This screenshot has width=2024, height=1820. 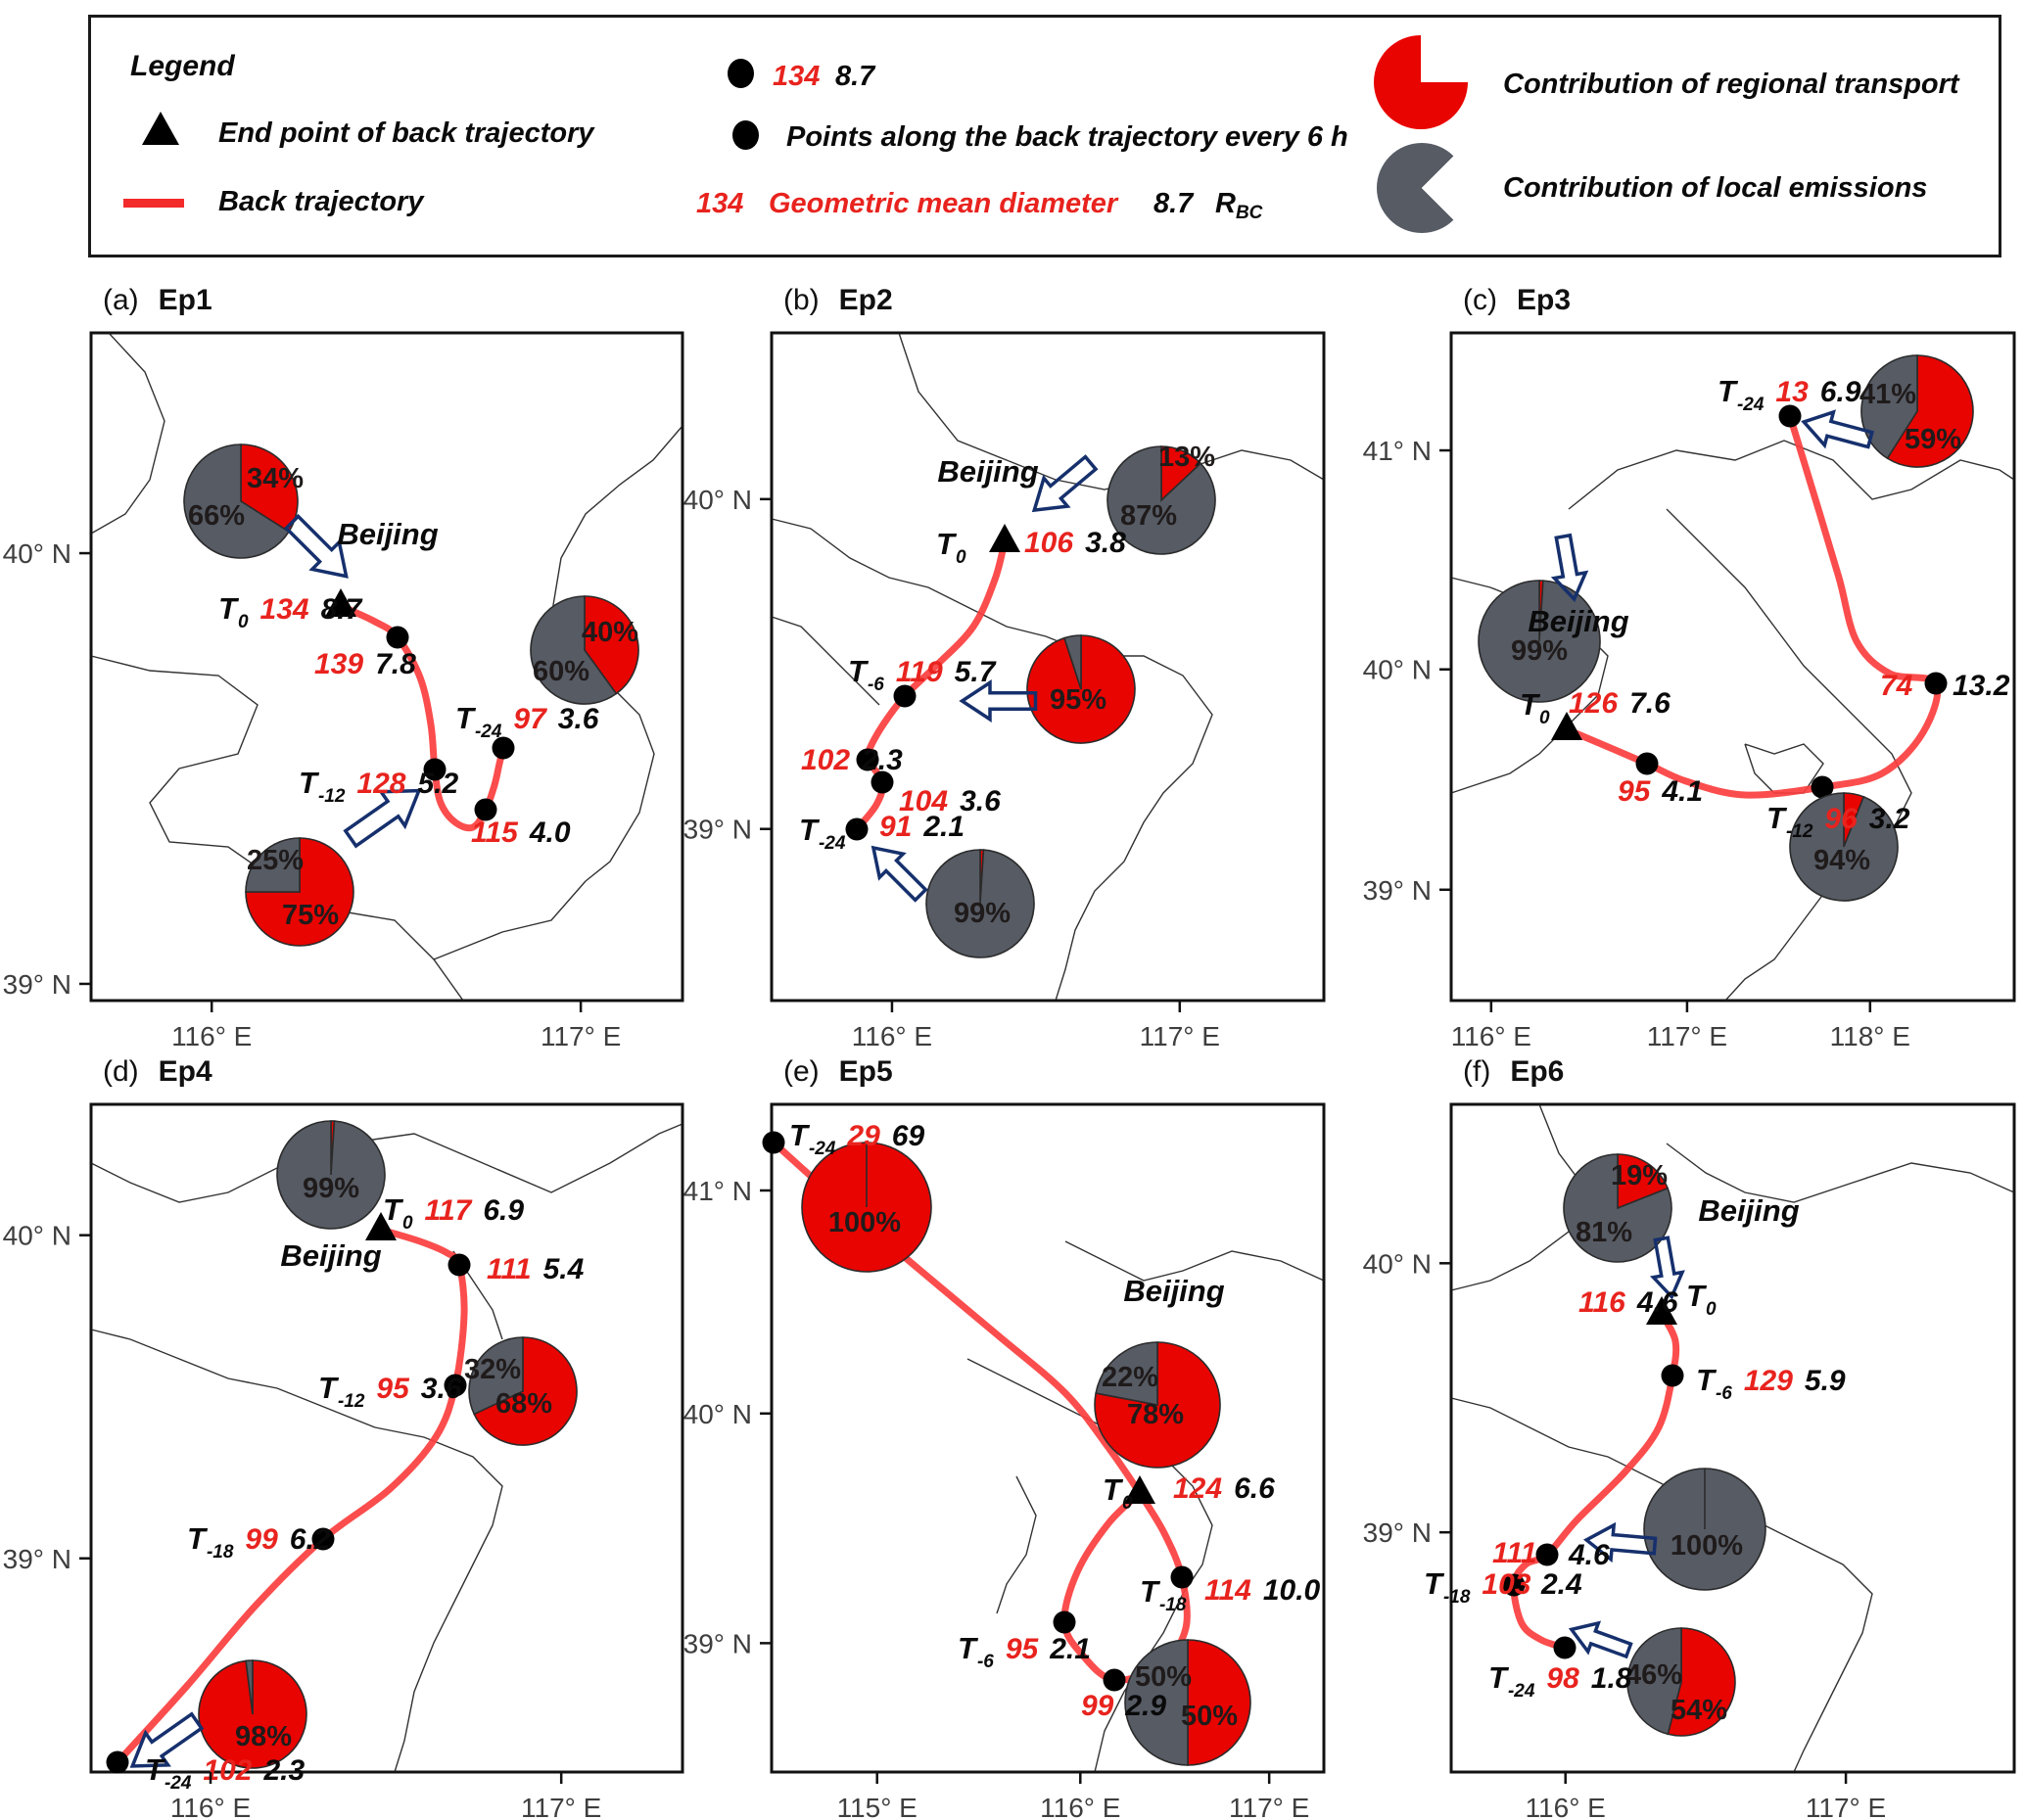 What do you see at coordinates (1841, 392) in the screenshot?
I see `label-part-rbc: 6.9` at bounding box center [1841, 392].